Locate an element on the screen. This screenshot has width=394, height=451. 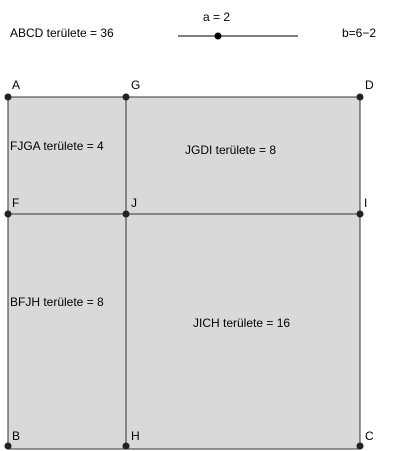
abcd-area-label: ABCD területe = 36 is located at coordinates (62, 33).